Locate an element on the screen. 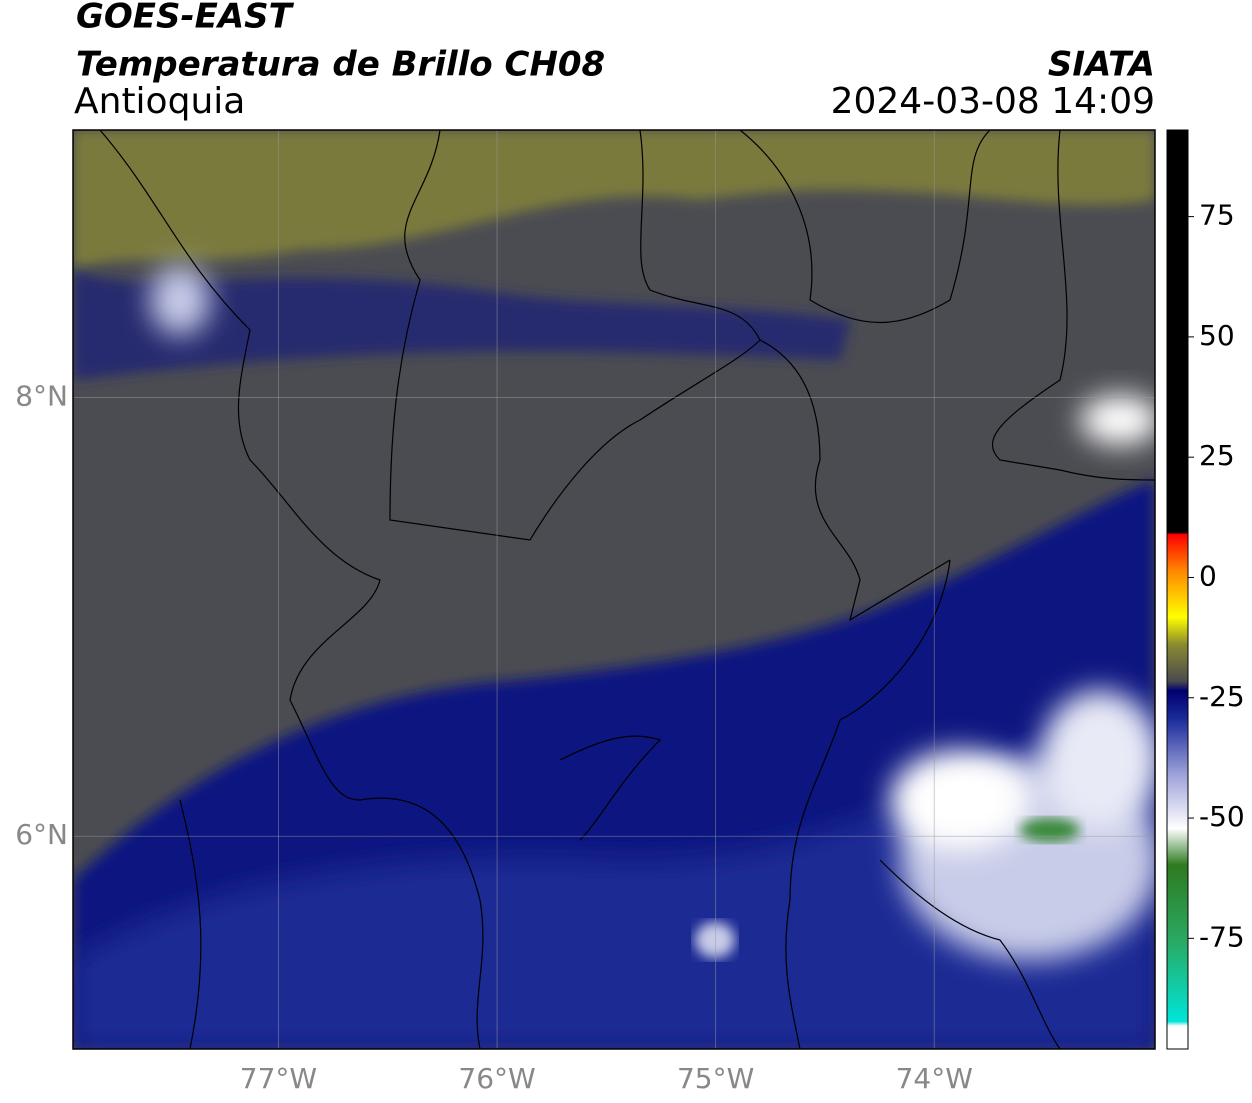 The image size is (1252, 1103). colorbar-tick-label: -50 is located at coordinates (1222, 816).